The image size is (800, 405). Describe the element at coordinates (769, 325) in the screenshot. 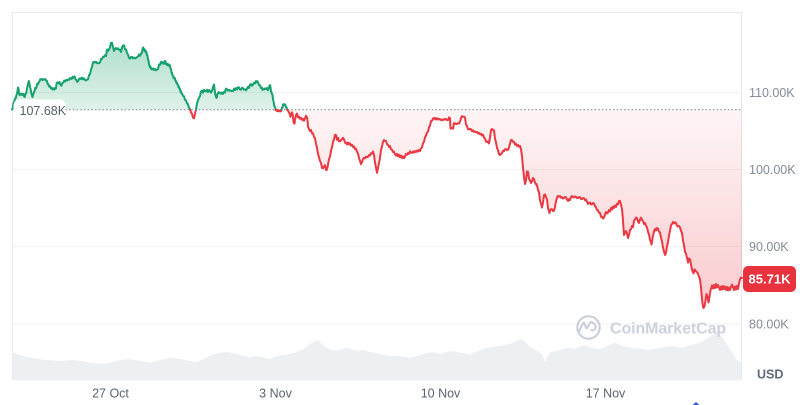

I see `svg-text: 80.00K` at that location.